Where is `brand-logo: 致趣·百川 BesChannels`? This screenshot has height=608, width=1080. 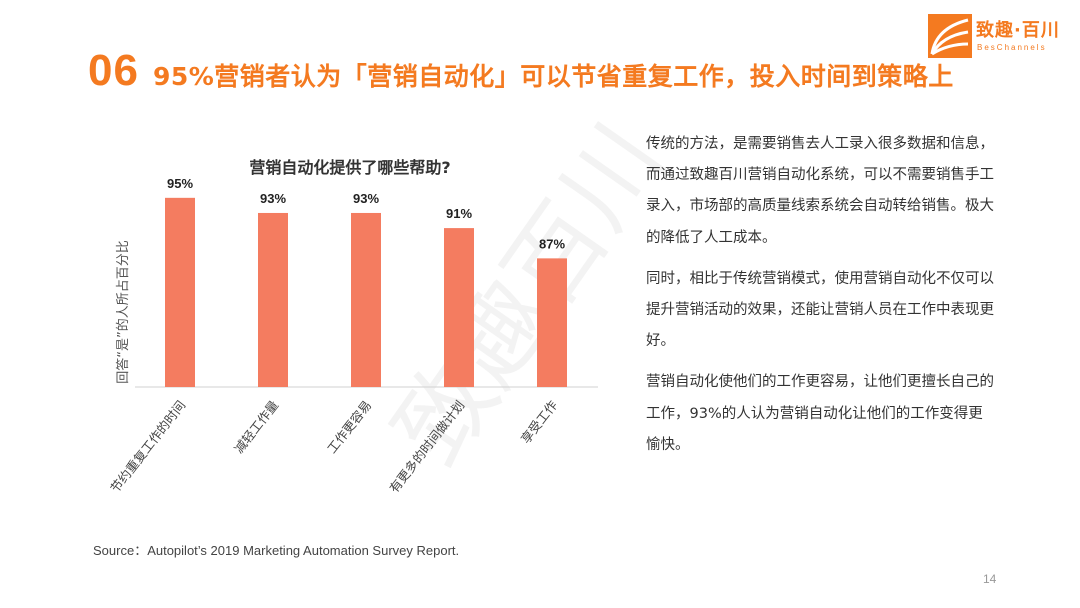 brand-logo: 致趣·百川 BesChannels is located at coordinates (998, 36).